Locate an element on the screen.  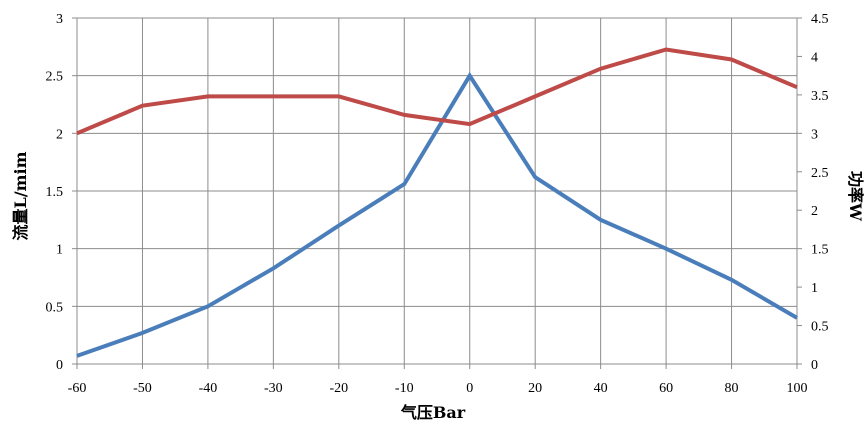
y2-tick-label: 2 is located at coordinates (814, 211).